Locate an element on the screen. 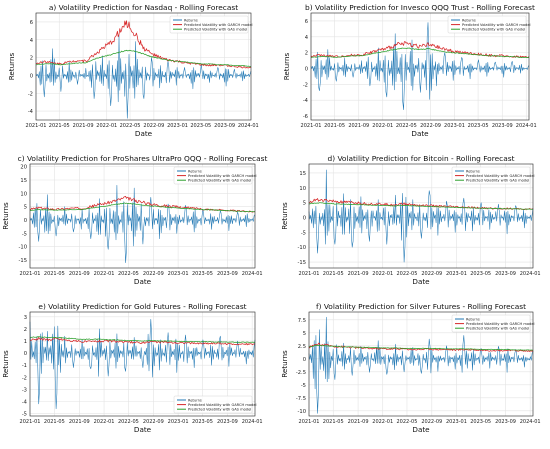 Image resolution: width=550 pixels, height=449 pixels. x-tick-label: 2022-09 is located at coordinates (431, 274).